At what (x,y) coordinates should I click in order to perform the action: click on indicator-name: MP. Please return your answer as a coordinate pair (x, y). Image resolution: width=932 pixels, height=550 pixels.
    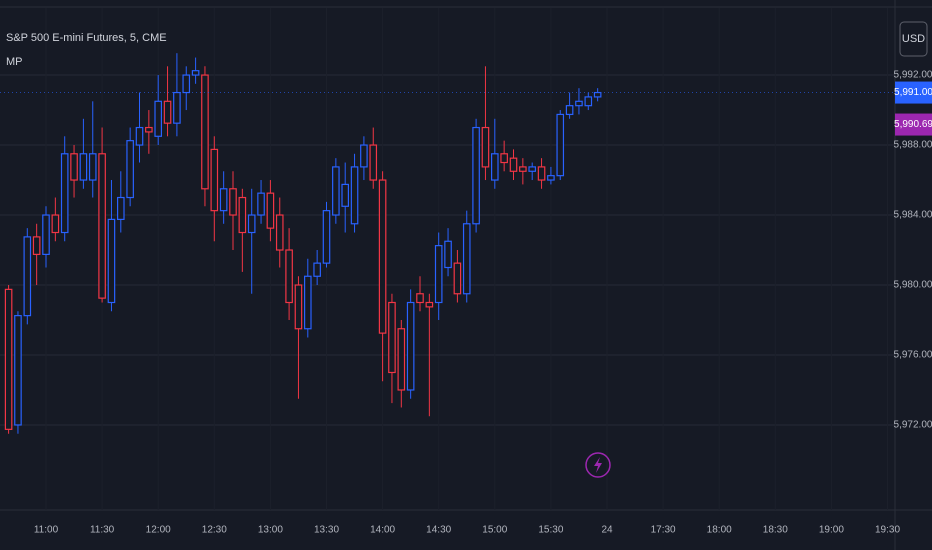
    Looking at the image, I should click on (14, 62).